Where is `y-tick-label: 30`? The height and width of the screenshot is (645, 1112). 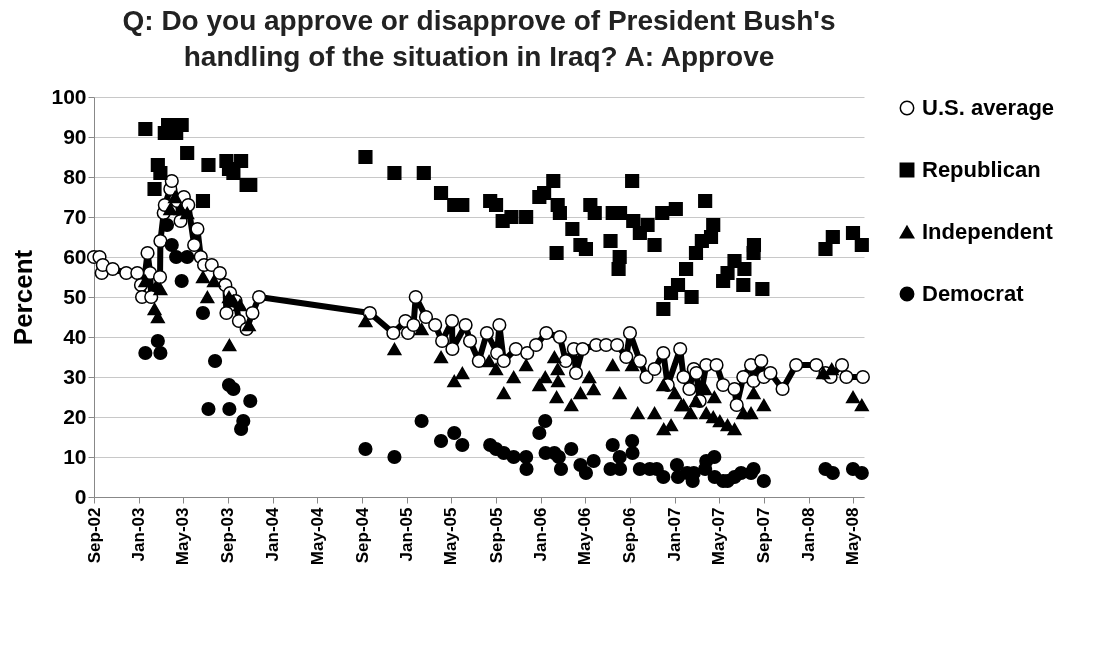
y-tick-label: 30 is located at coordinates (75, 376).